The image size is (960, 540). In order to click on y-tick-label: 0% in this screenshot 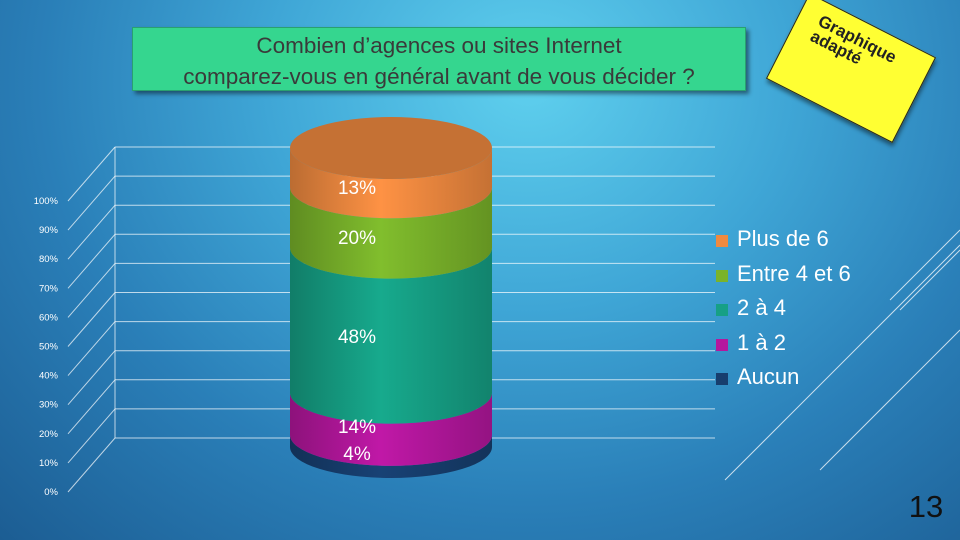, I will do `click(51, 492)`.